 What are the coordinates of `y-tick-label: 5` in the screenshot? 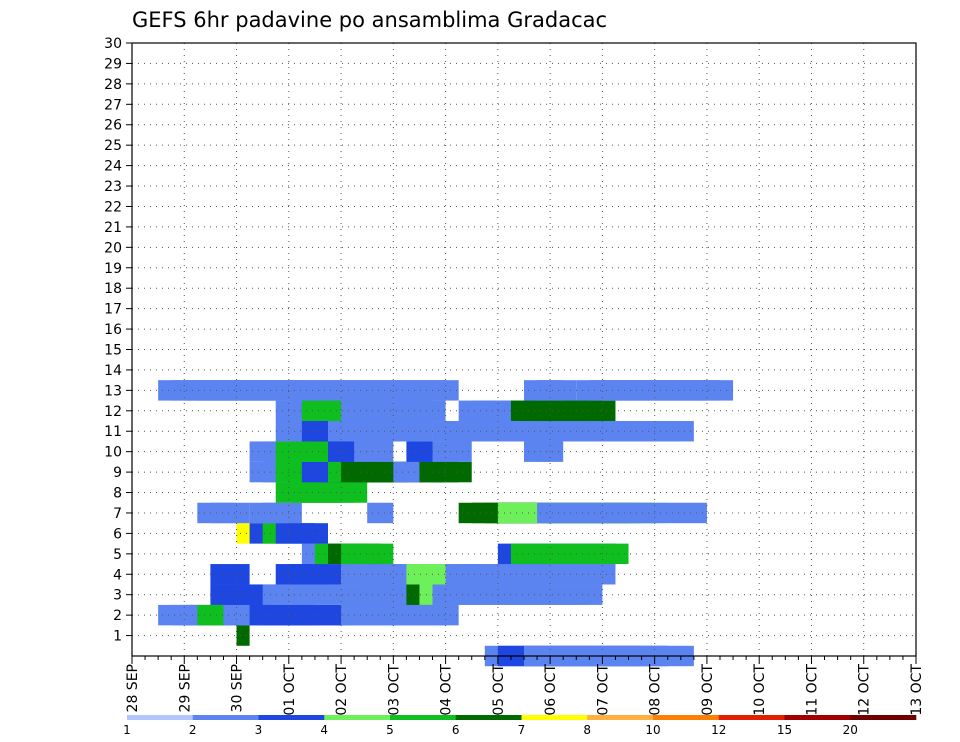 It's located at (117, 555).